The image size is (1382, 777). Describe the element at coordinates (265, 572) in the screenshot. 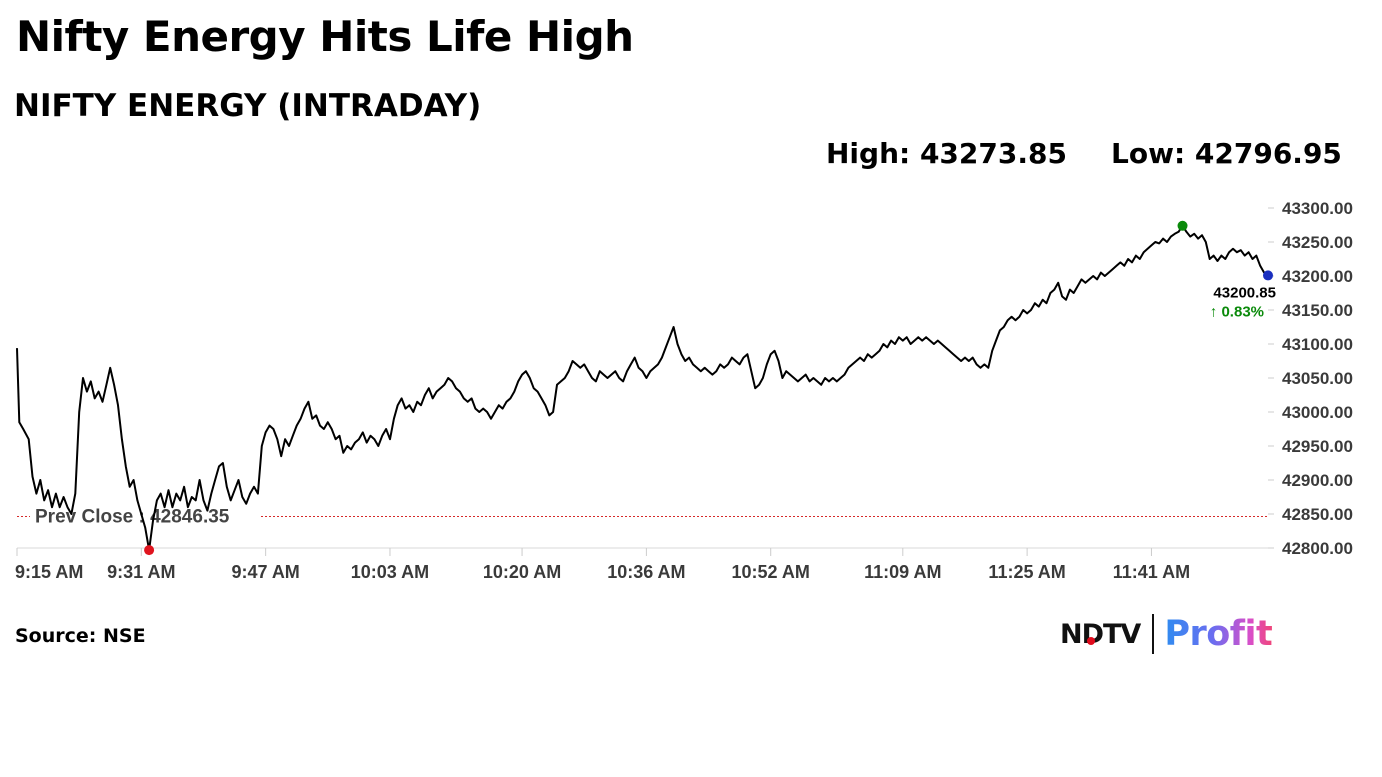

I see `x-tick-label: 9:47 AM` at that location.